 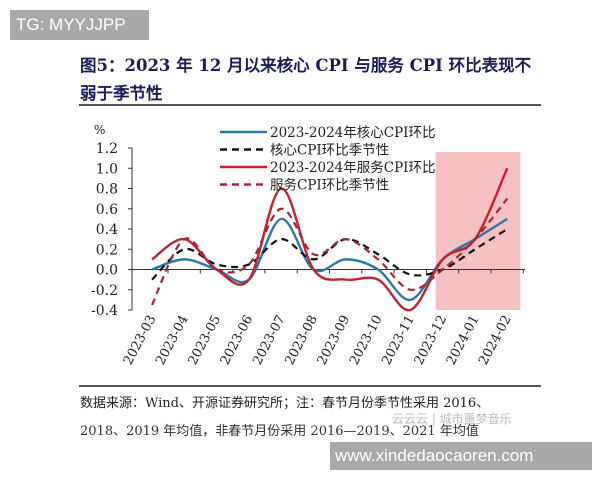 What do you see at coordinates (107, 230) in the screenshot?
I see `y-tick-label: 0.4` at bounding box center [107, 230].